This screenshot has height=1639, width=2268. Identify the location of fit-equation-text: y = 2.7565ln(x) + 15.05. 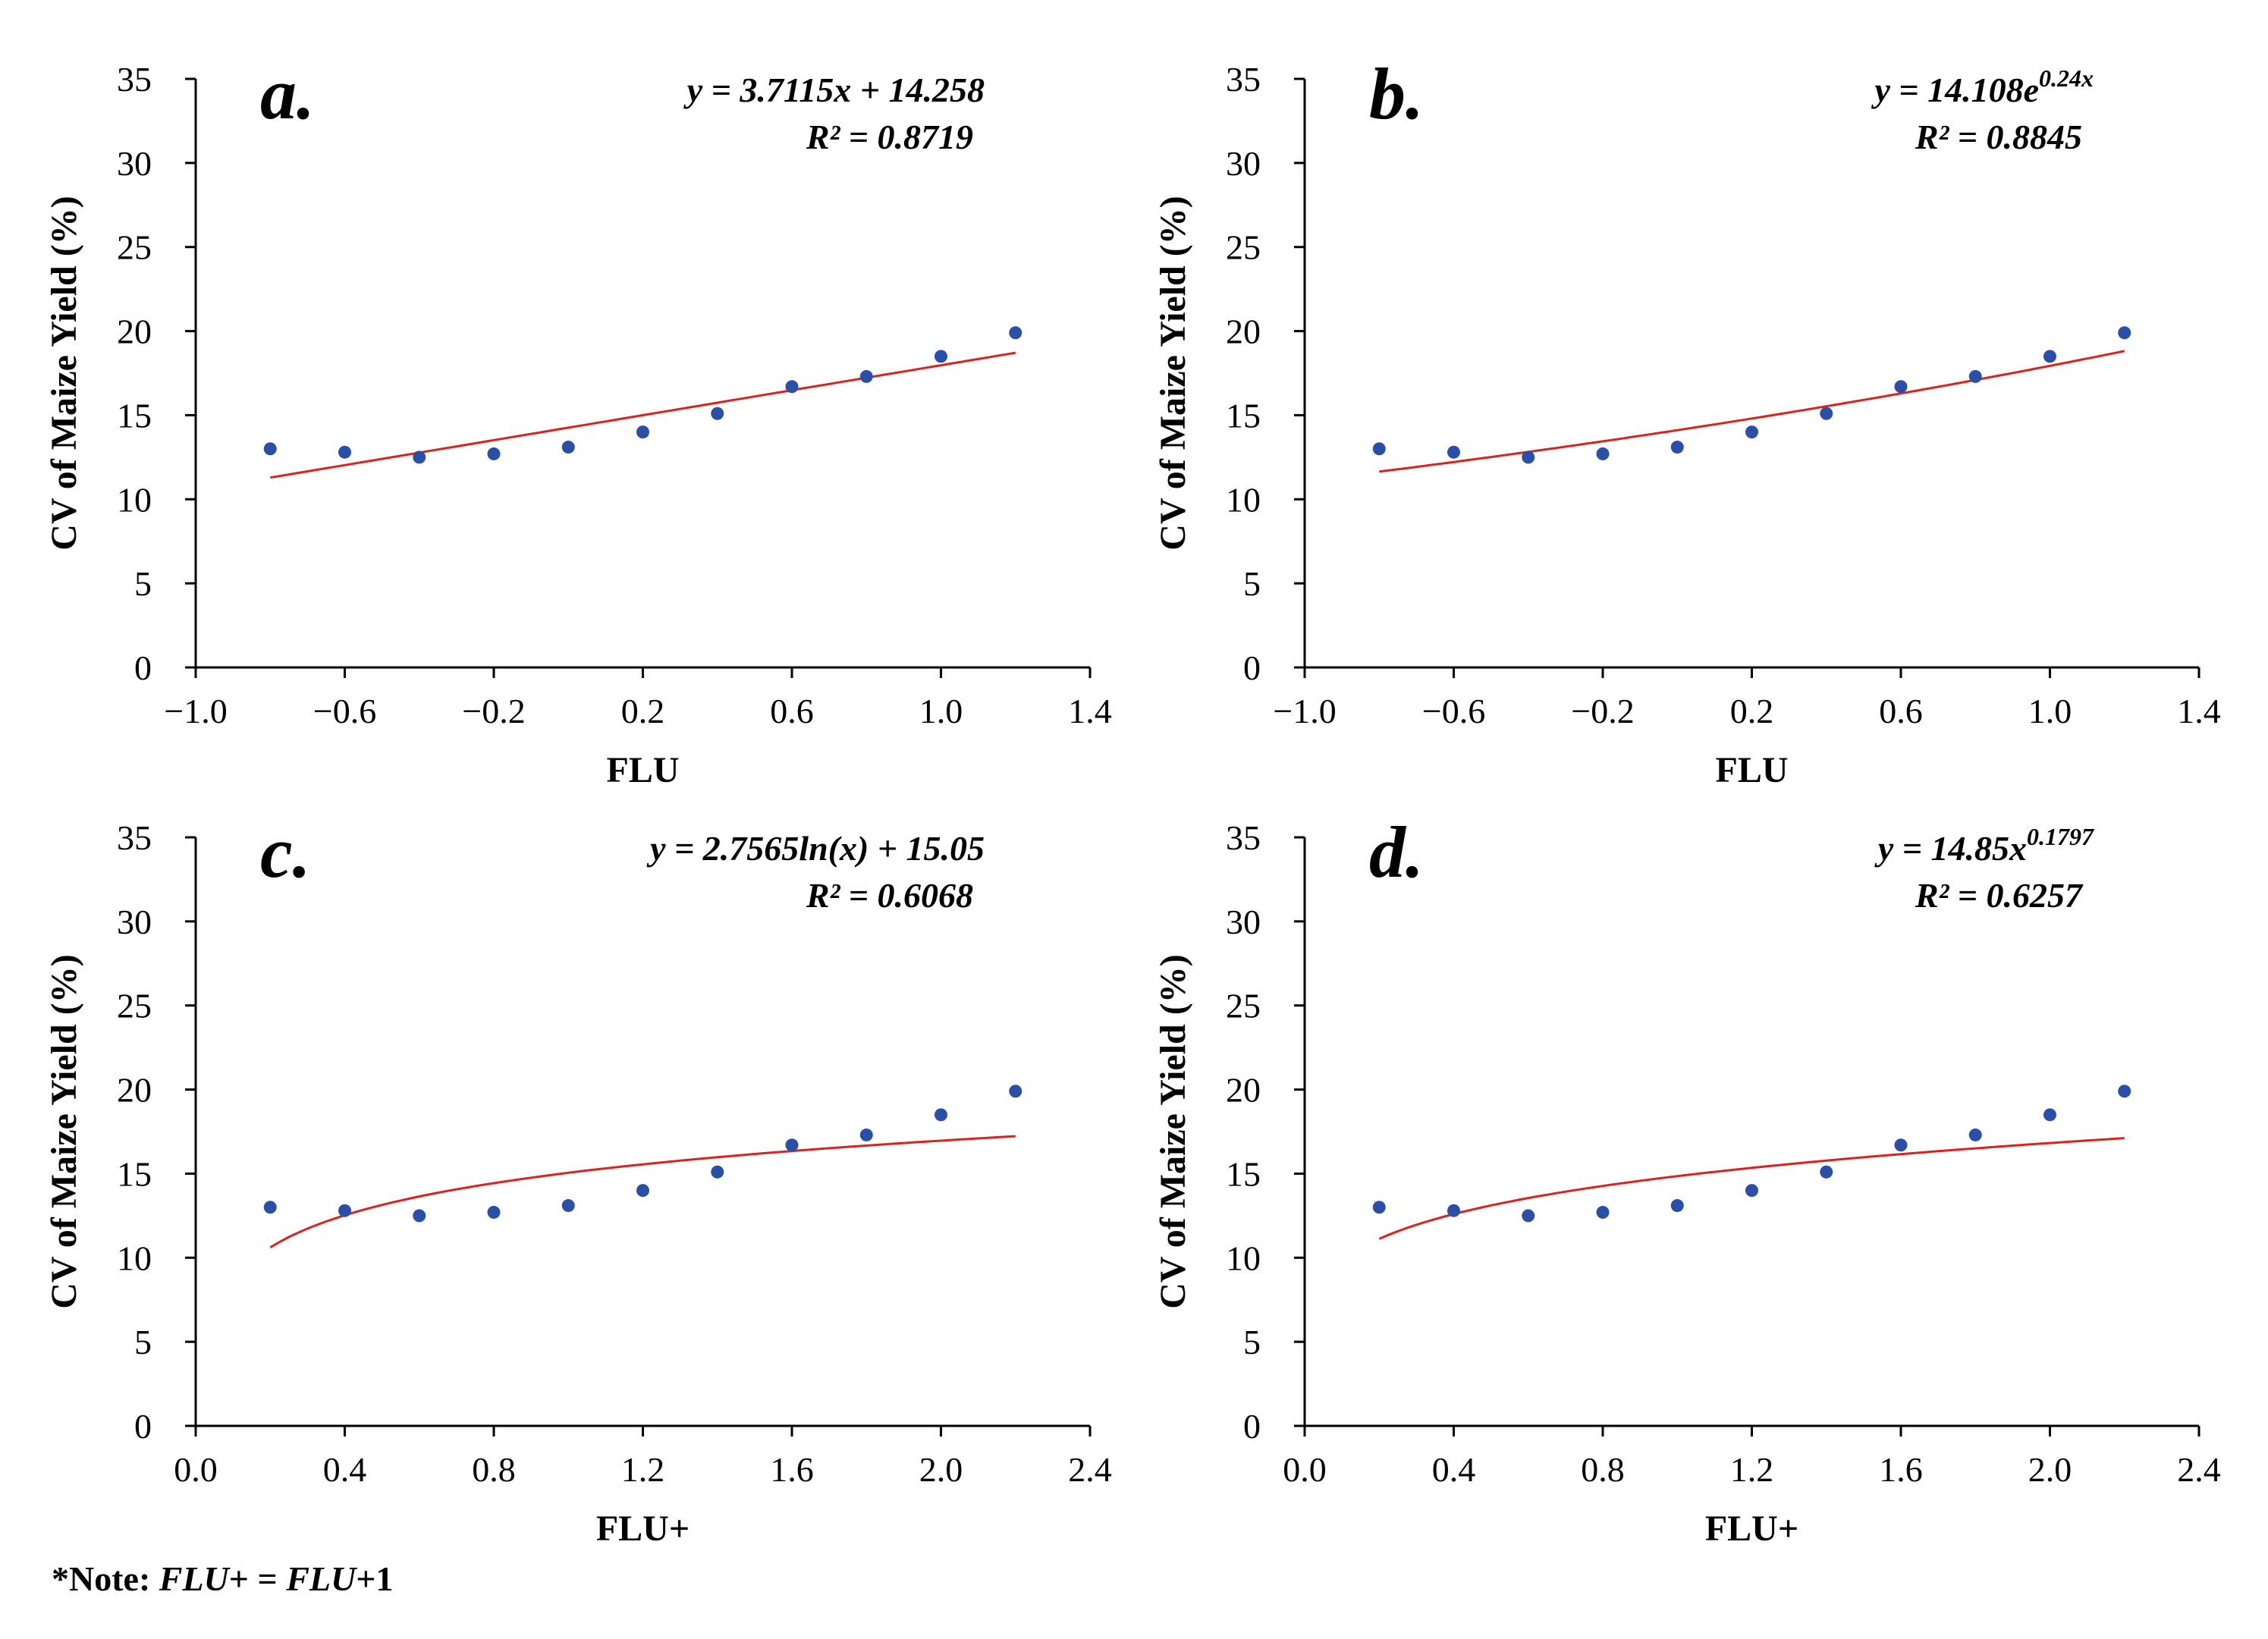
(815, 848).